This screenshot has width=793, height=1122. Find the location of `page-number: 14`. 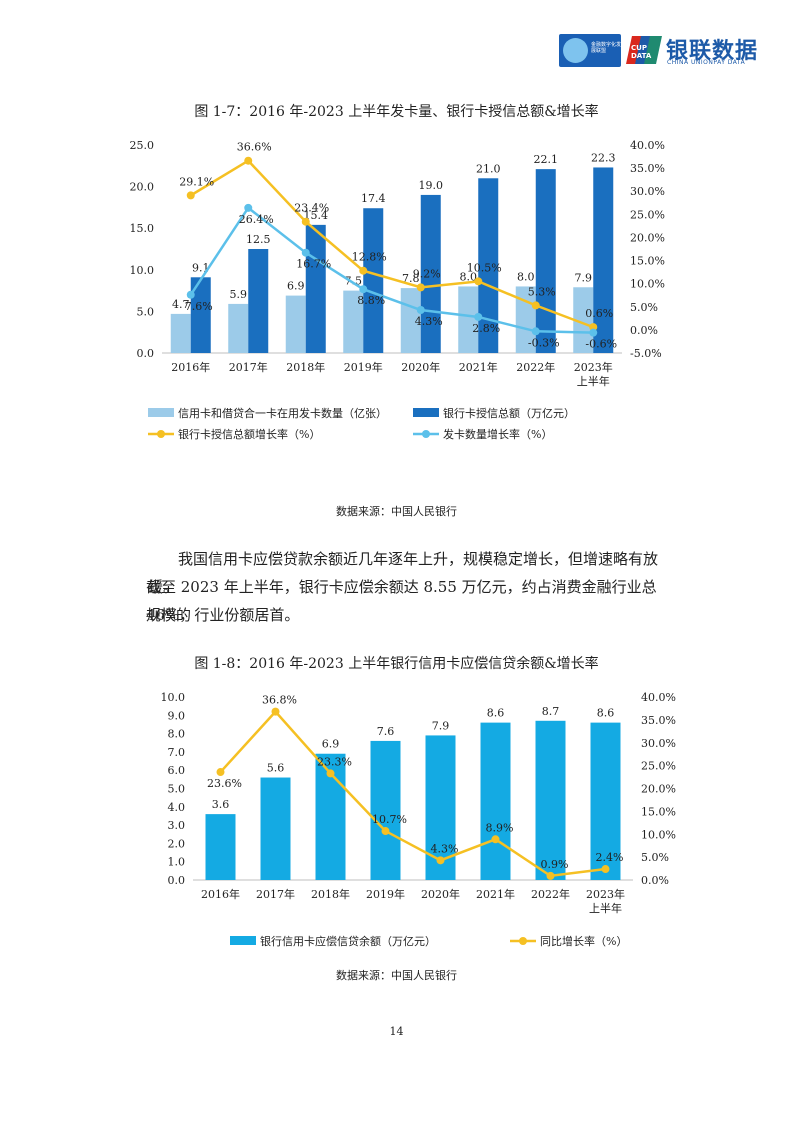

page-number: 14 is located at coordinates (396, 1031).